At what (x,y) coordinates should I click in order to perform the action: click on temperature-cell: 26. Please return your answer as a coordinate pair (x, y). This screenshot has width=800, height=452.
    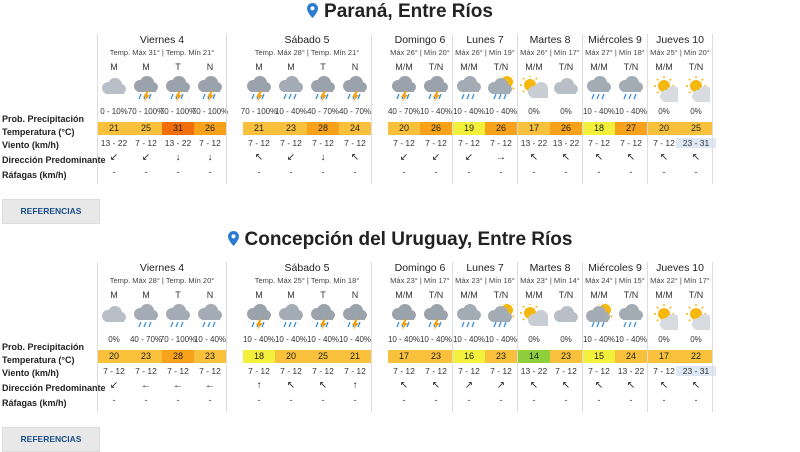
    Looking at the image, I should click on (566, 128).